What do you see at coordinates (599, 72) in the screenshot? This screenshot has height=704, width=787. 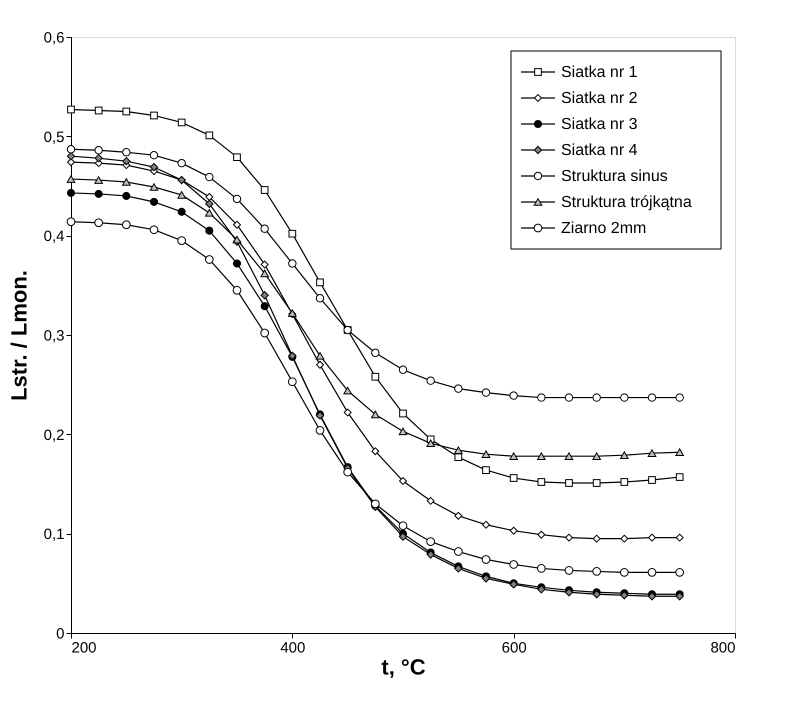 I see `legend-label: Siatka nr 1` at bounding box center [599, 72].